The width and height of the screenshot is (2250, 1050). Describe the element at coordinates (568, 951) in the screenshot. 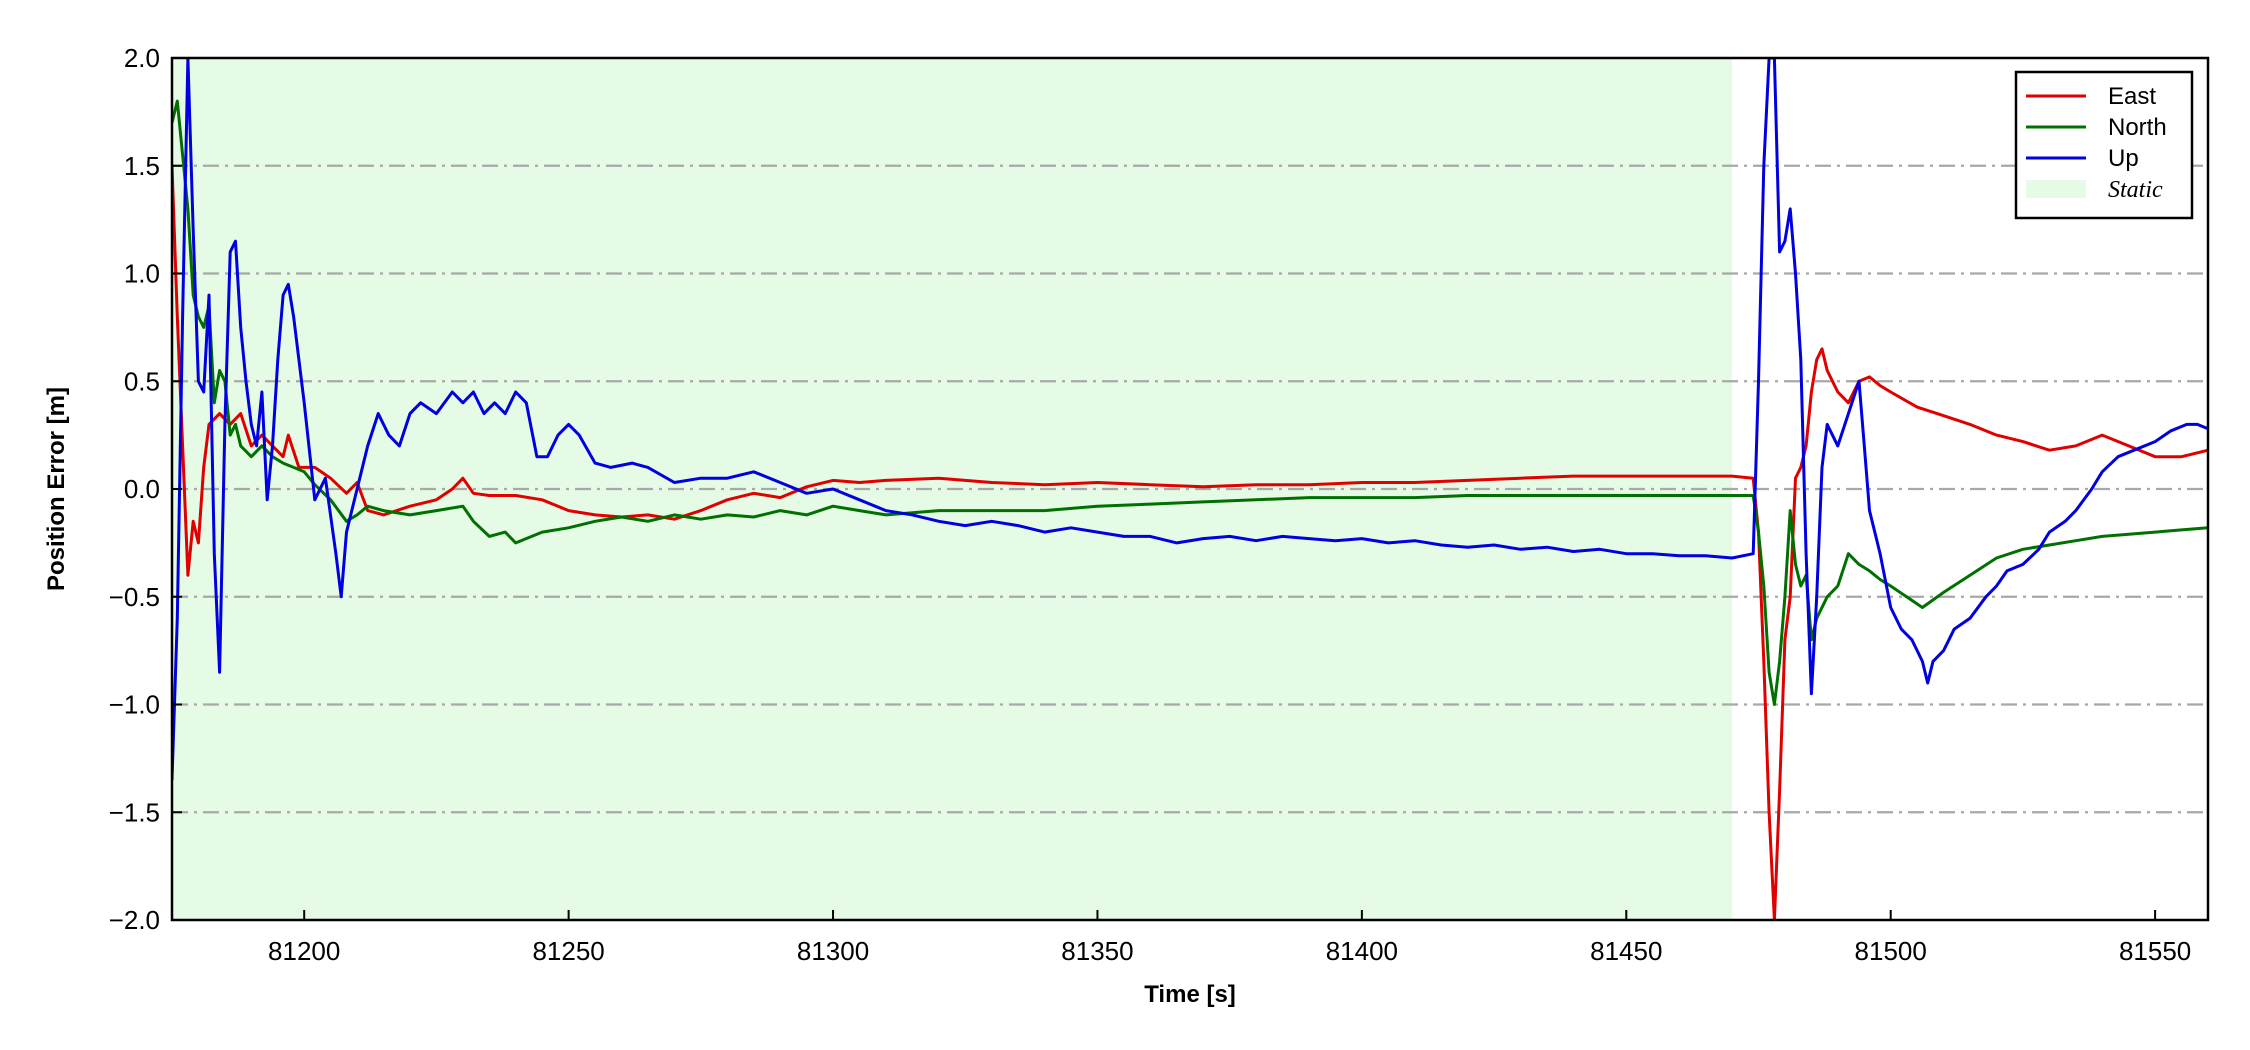

I see `x-tick-label: 81250` at that location.